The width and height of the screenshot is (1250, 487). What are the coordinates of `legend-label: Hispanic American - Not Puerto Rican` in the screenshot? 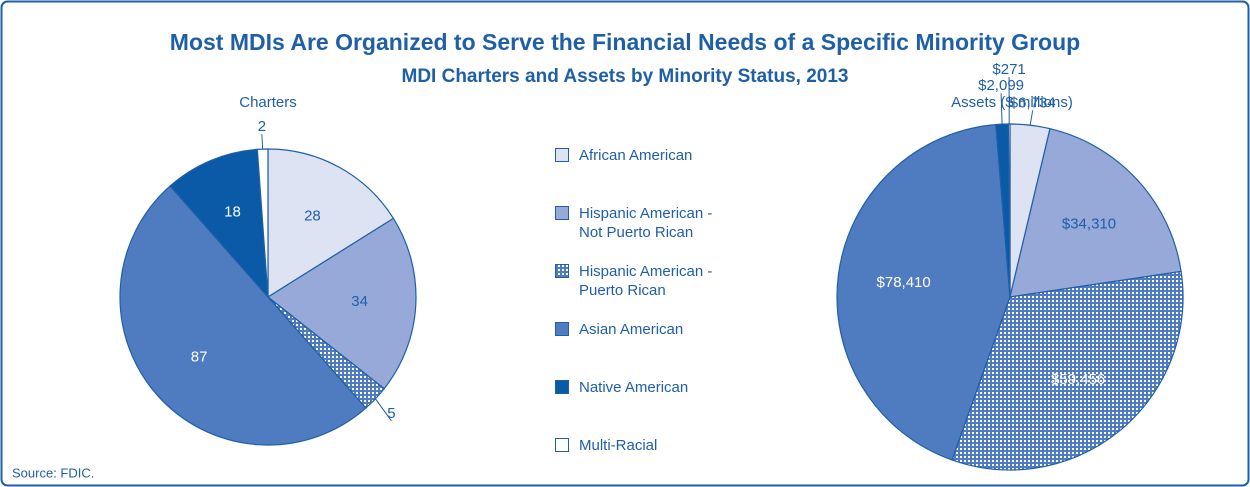 It's located at (646, 223).